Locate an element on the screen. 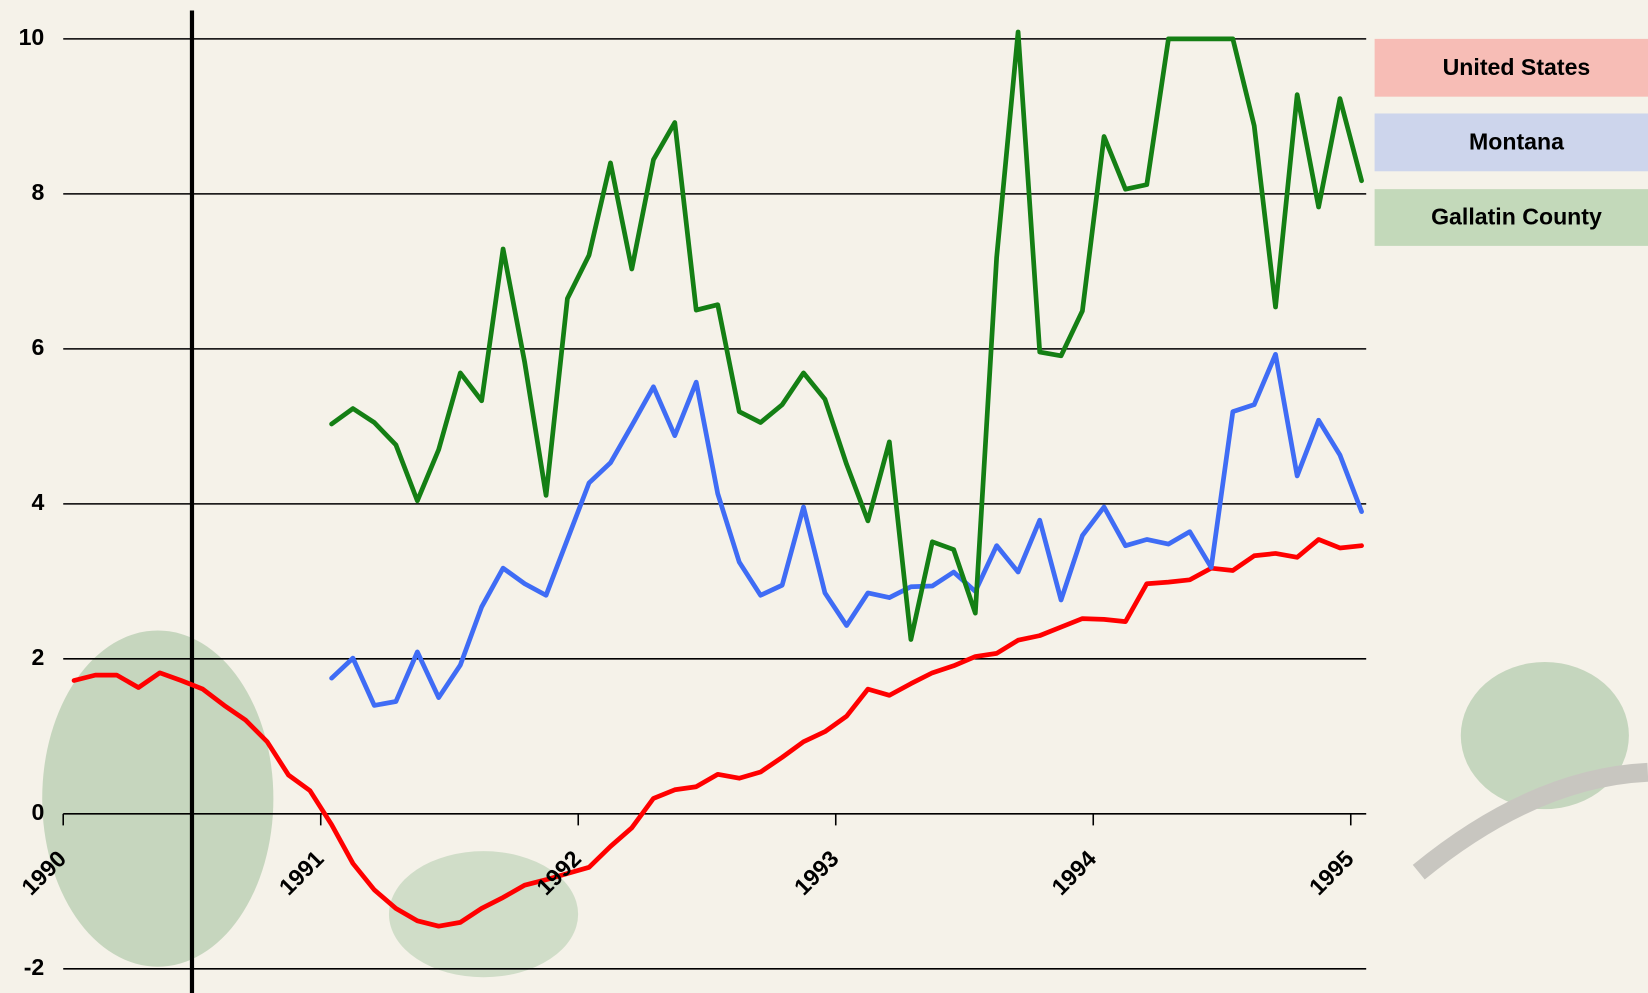  x-tick-label: 1993 is located at coordinates (816, 872).